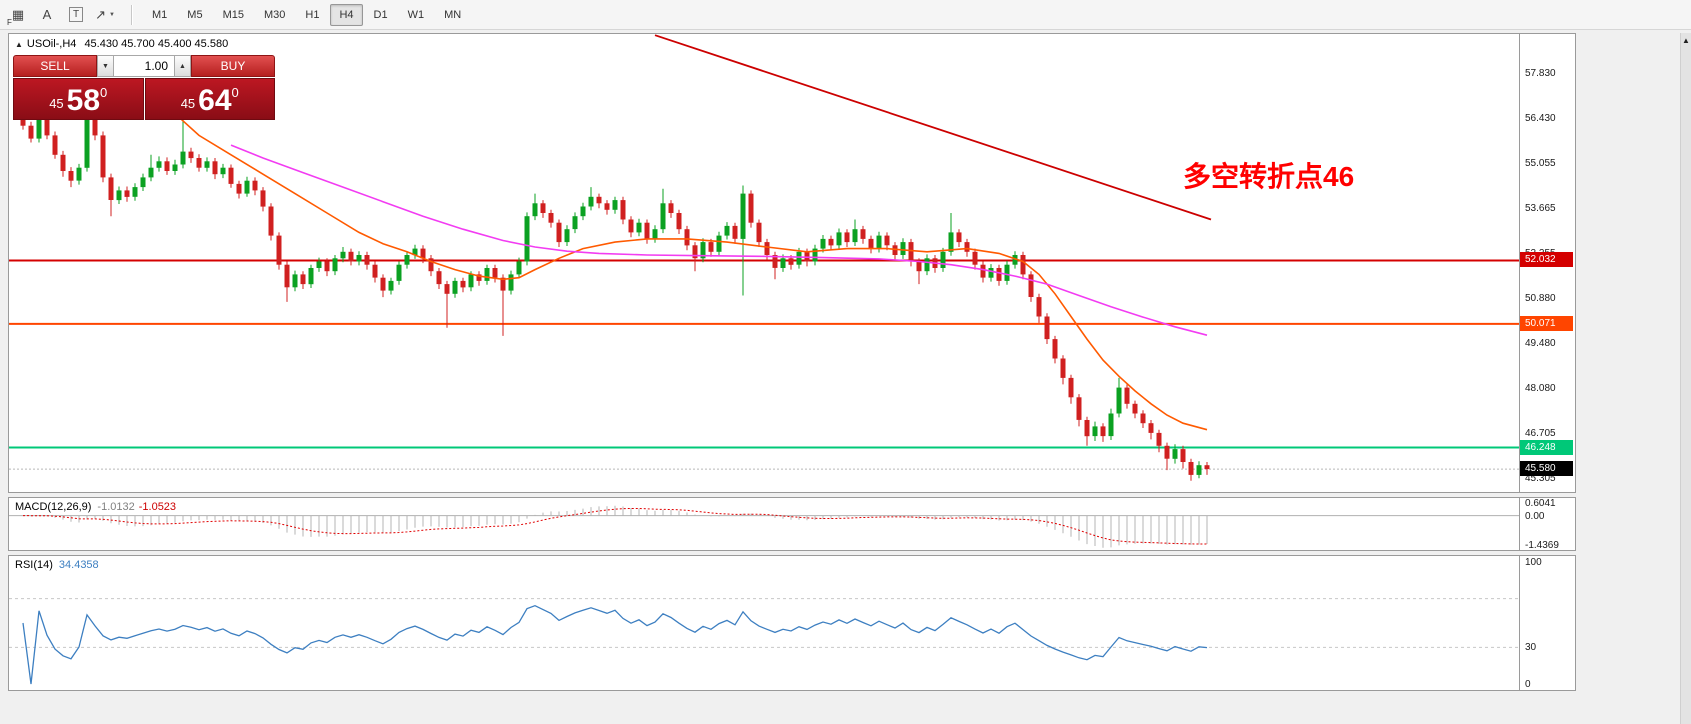 This screenshot has height=724, width=1691. I want to click on chart-header: ▲ USOil-,H4 45.430 45.700 45.400 45.580, so click(121, 44).